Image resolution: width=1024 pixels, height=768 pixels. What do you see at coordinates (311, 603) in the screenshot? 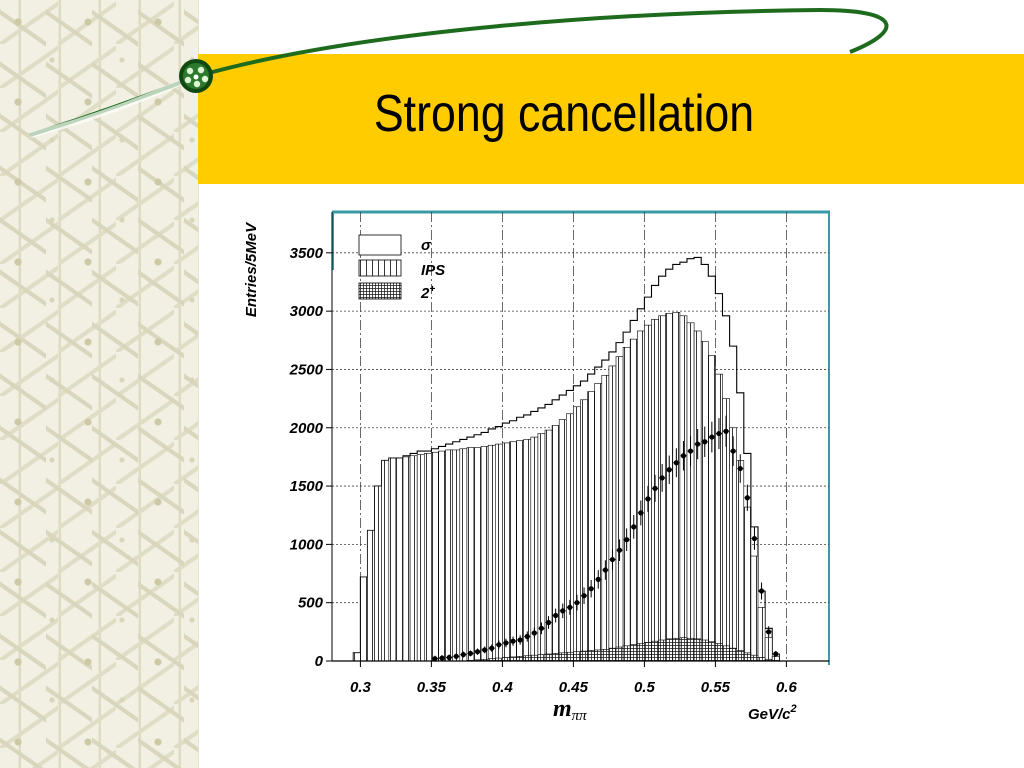
I see `y-tick-label: 500` at bounding box center [311, 603].